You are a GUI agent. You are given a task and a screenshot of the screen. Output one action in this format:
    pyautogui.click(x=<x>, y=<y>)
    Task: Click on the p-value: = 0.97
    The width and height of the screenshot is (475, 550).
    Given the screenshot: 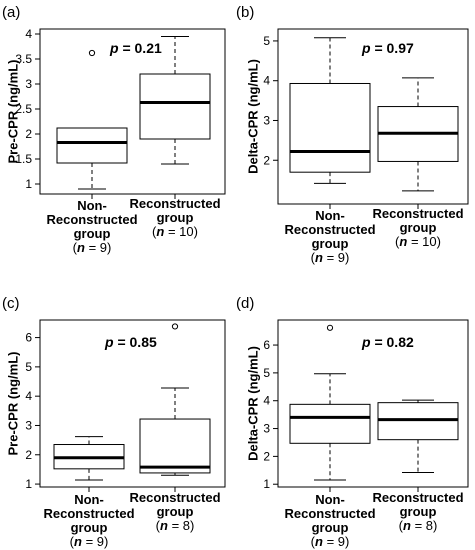 What is the action you would take?
    pyautogui.click(x=392, y=48)
    